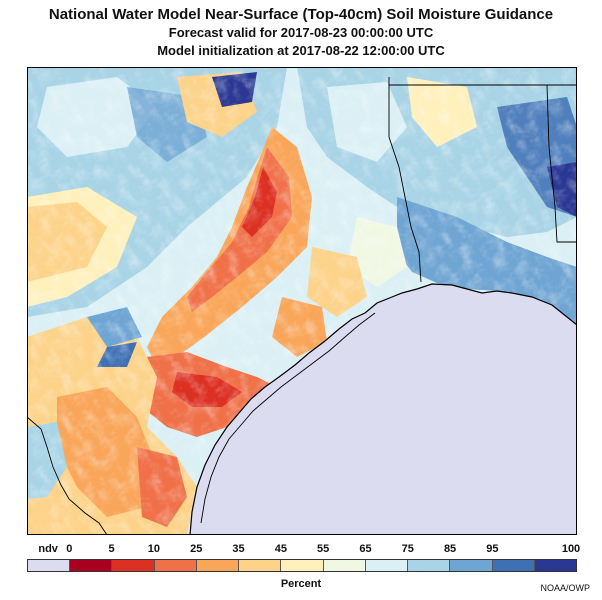 The width and height of the screenshot is (602, 600). Describe the element at coordinates (196, 549) in the screenshot. I see `legend-label: 25` at that location.